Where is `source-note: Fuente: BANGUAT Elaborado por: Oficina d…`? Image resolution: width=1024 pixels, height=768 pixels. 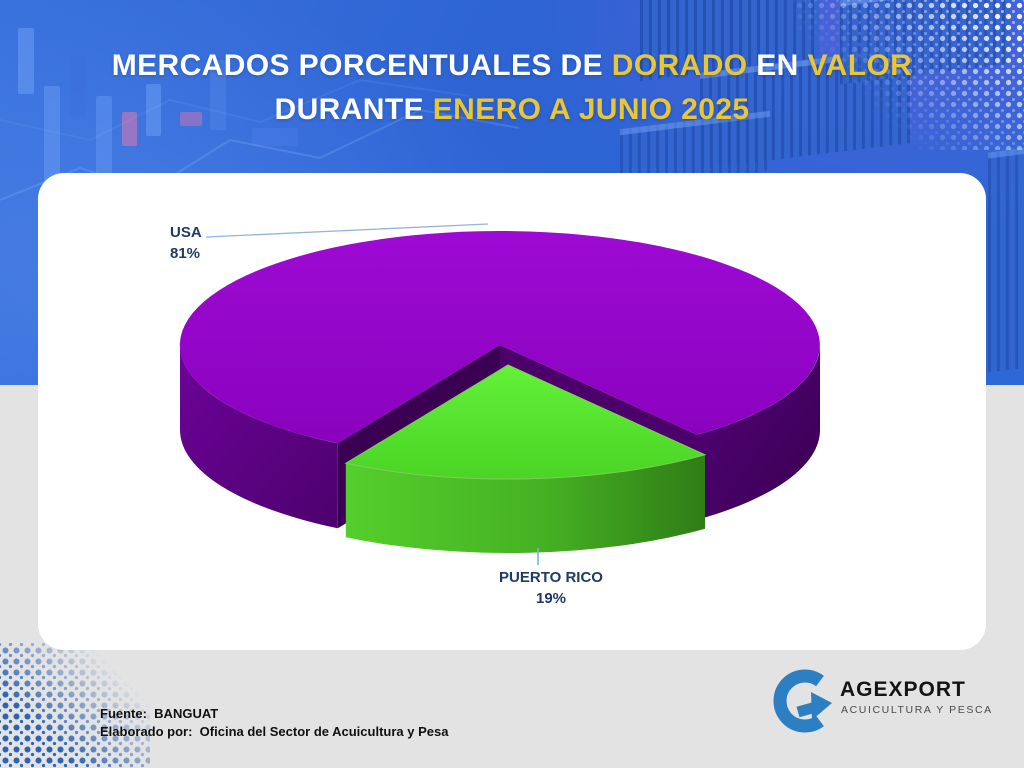
source-note: Fuente: BANGUAT Elaborado por: Oficina d… is located at coordinates (274, 722).